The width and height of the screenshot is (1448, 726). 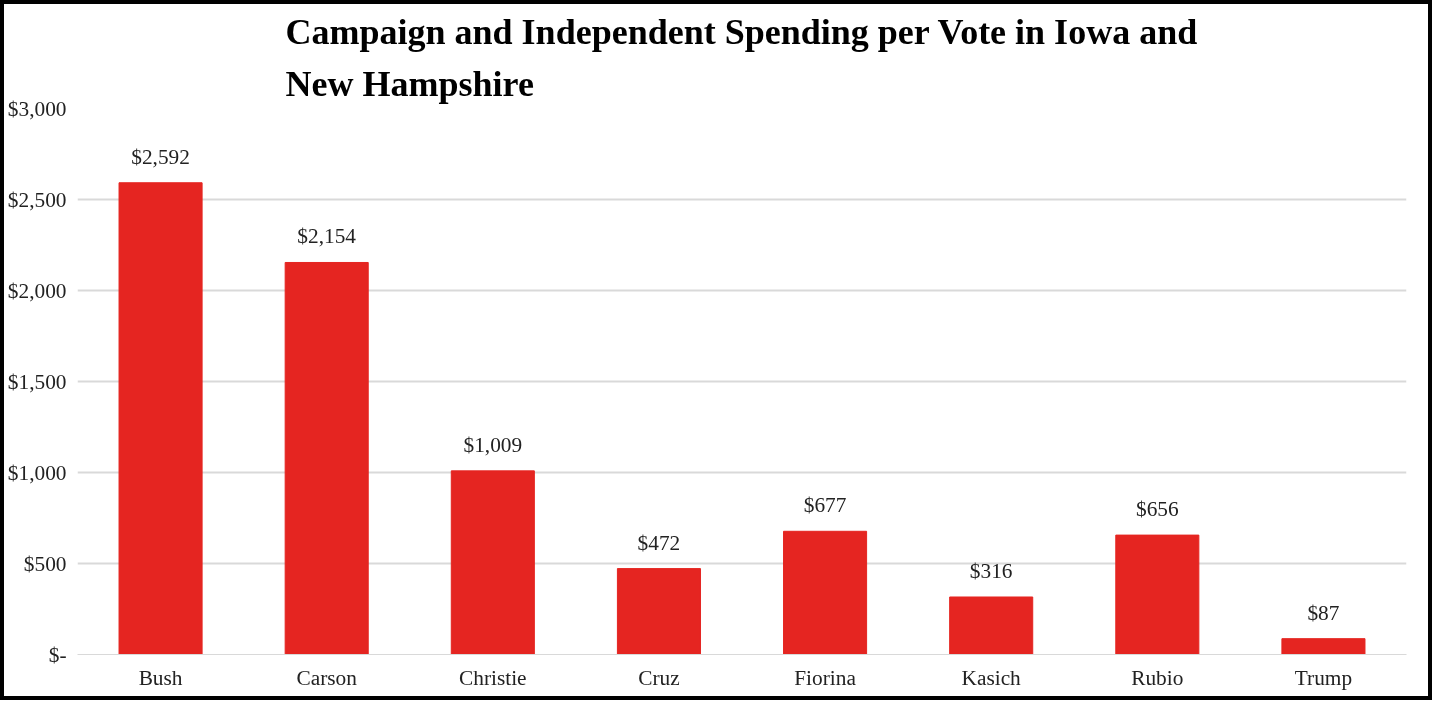 I want to click on data-label: $472, so click(x=659, y=542).